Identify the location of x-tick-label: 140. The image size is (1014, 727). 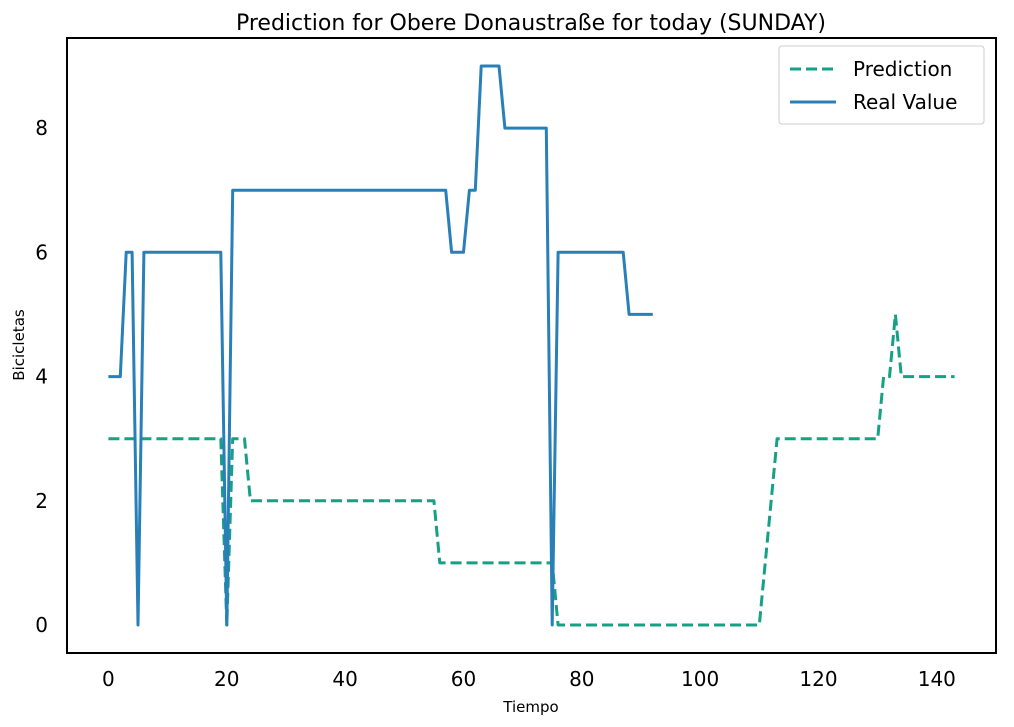
(937, 679).